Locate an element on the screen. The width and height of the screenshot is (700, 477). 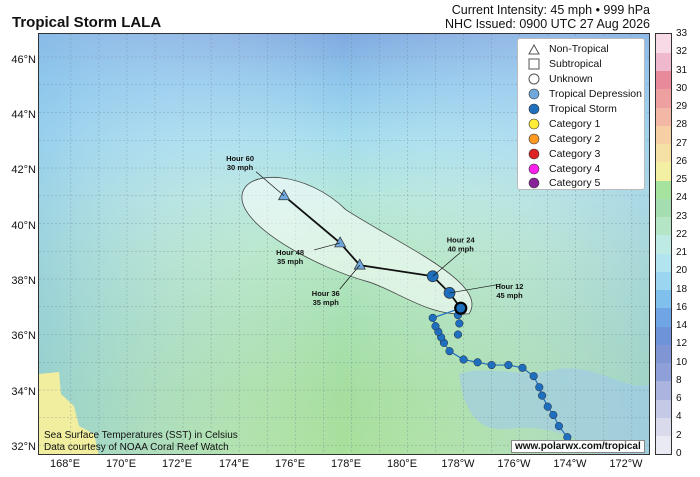
lat-label-46n: 46°N is located at coordinates (23, 60).